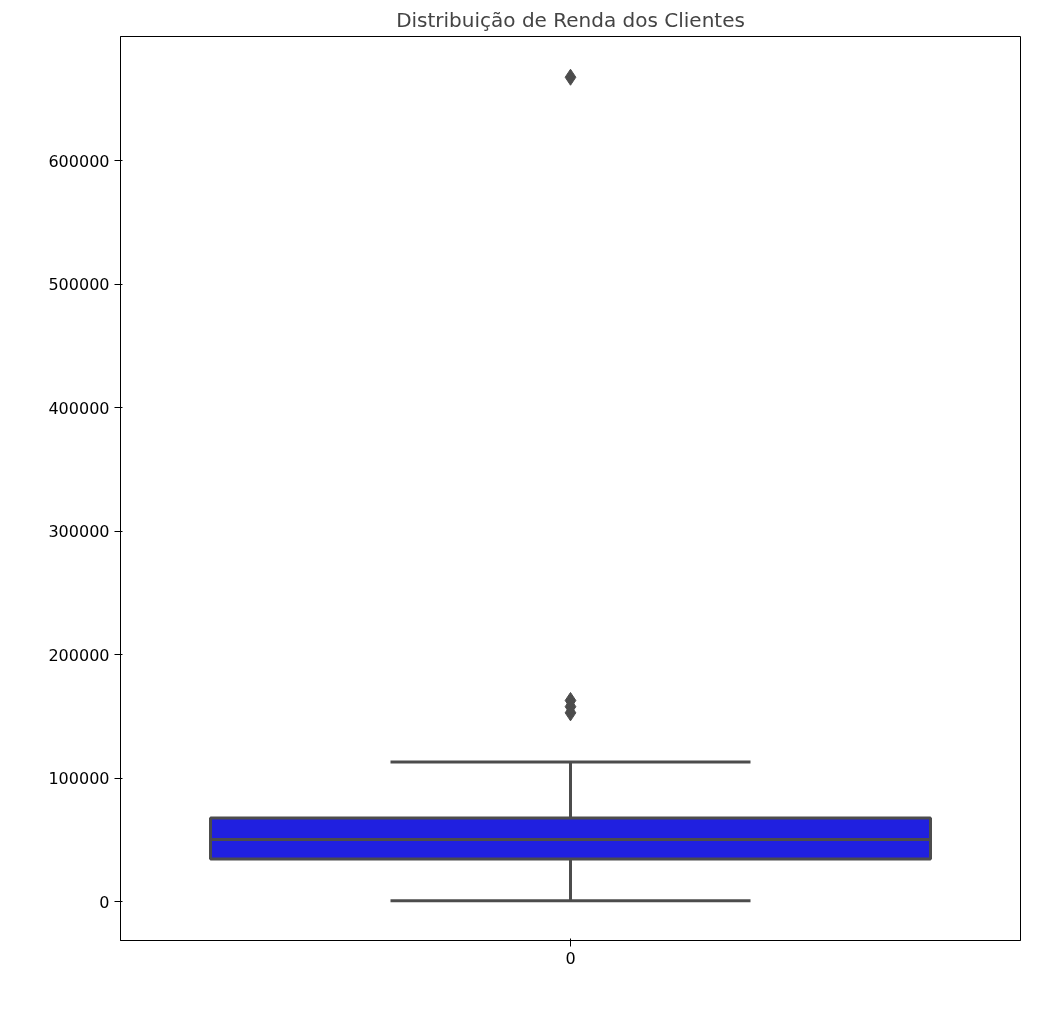 The width and height of the screenshot is (1051, 1011). What do you see at coordinates (79, 285) in the screenshot?
I see `y-tick-label: 500000` at bounding box center [79, 285].